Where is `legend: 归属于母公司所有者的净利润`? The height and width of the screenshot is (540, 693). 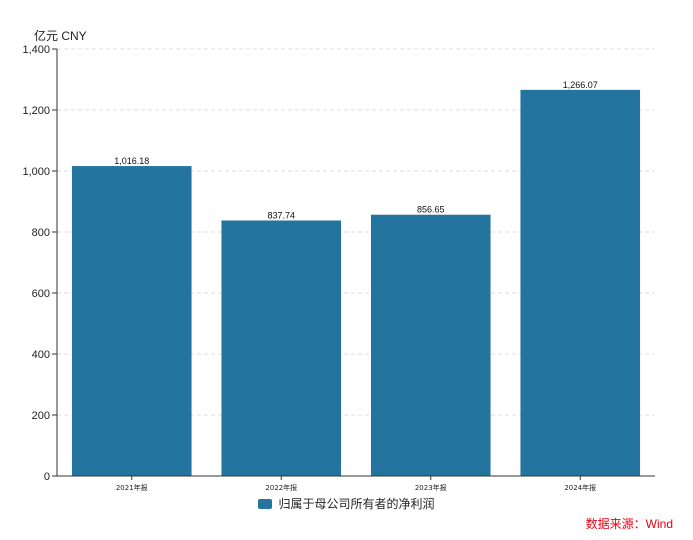
legend: 归属于母公司所有者的净利润 is located at coordinates (346, 503).